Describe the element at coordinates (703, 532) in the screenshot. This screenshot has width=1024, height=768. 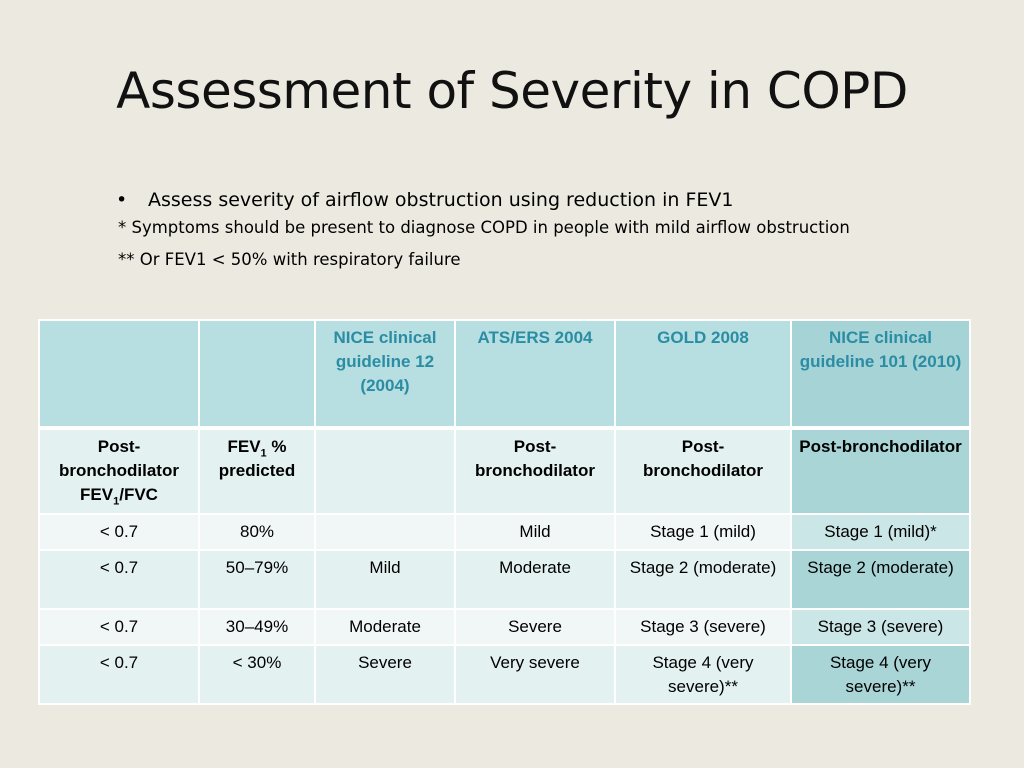
I see `table-cell: Stage 1 (mild)` at that location.